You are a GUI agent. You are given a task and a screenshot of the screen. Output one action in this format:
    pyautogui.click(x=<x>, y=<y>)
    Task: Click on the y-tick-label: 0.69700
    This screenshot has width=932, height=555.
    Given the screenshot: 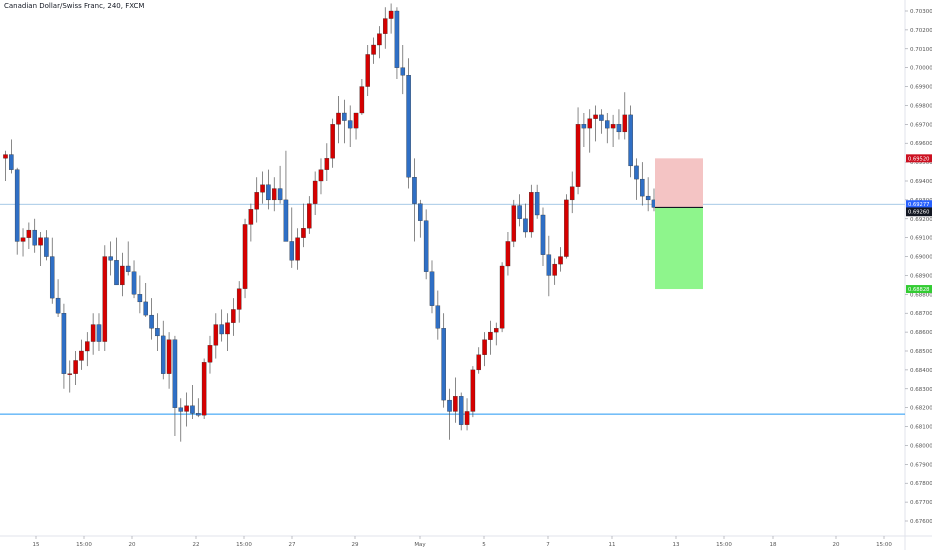 What is the action you would take?
    pyautogui.click(x=921, y=125)
    